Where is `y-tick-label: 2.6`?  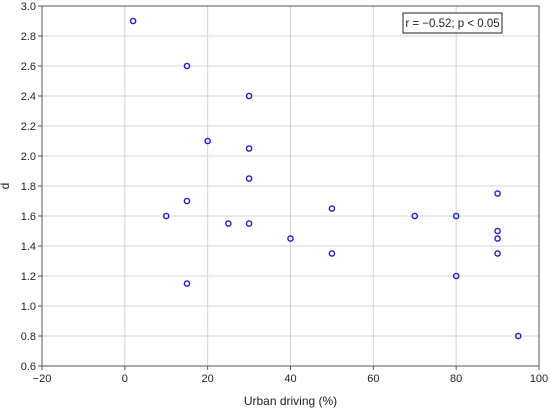 y-tick-label: 2.6 is located at coordinates (28, 67).